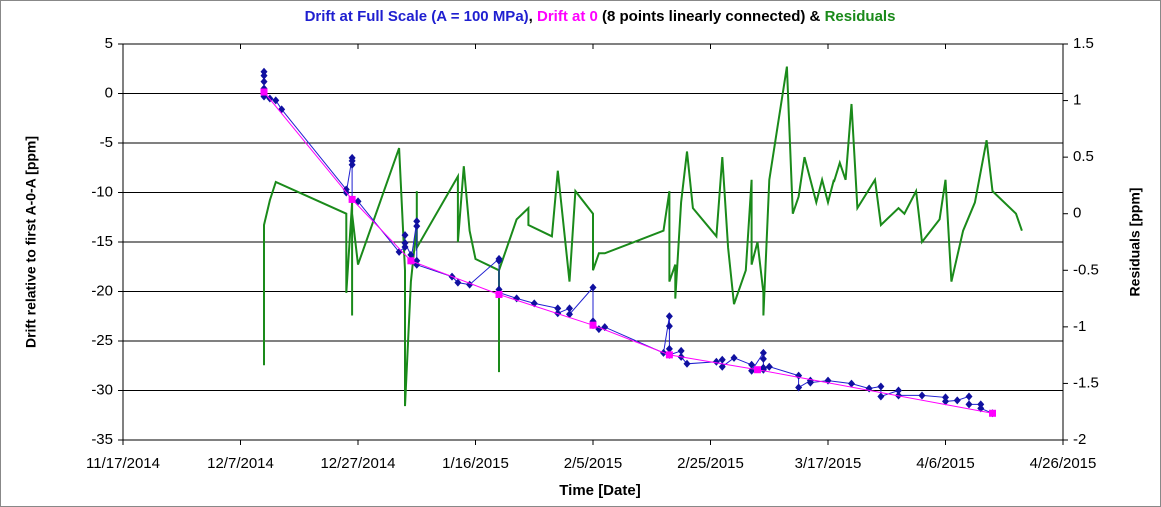 The image size is (1161, 507). I want to click on x-tick-label: 1/16/2015, so click(475, 463).